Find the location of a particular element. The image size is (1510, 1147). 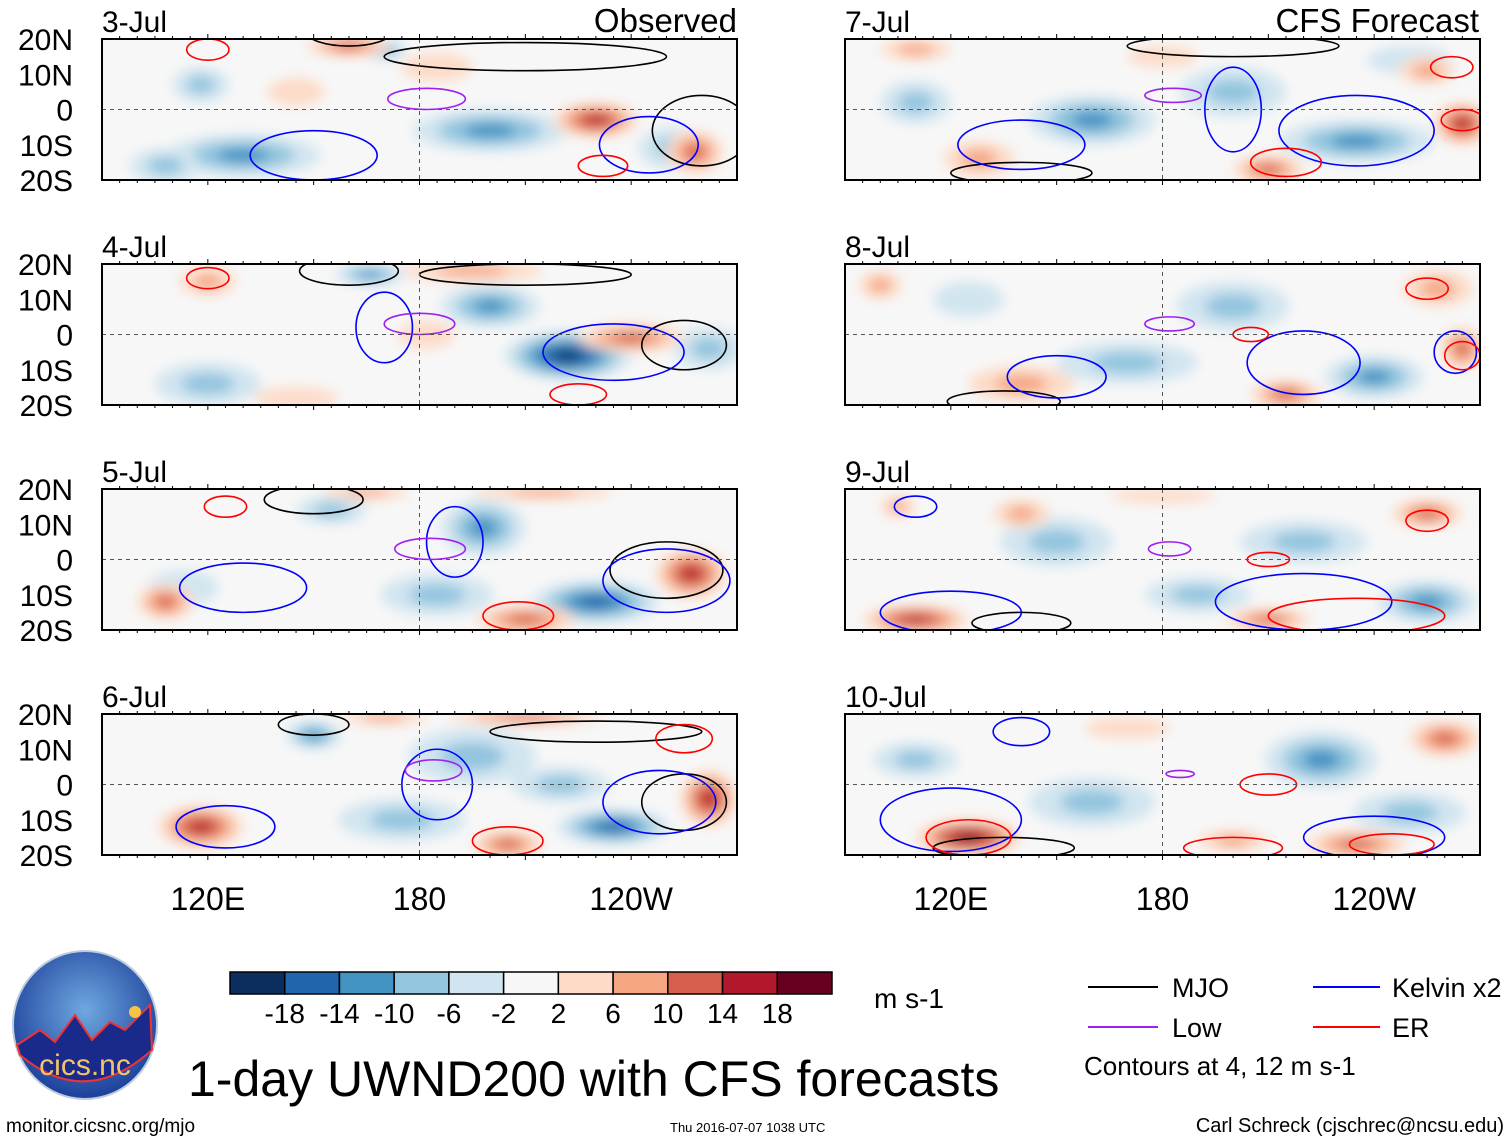

colorbar-label: -6 is located at coordinates (448, 1013).